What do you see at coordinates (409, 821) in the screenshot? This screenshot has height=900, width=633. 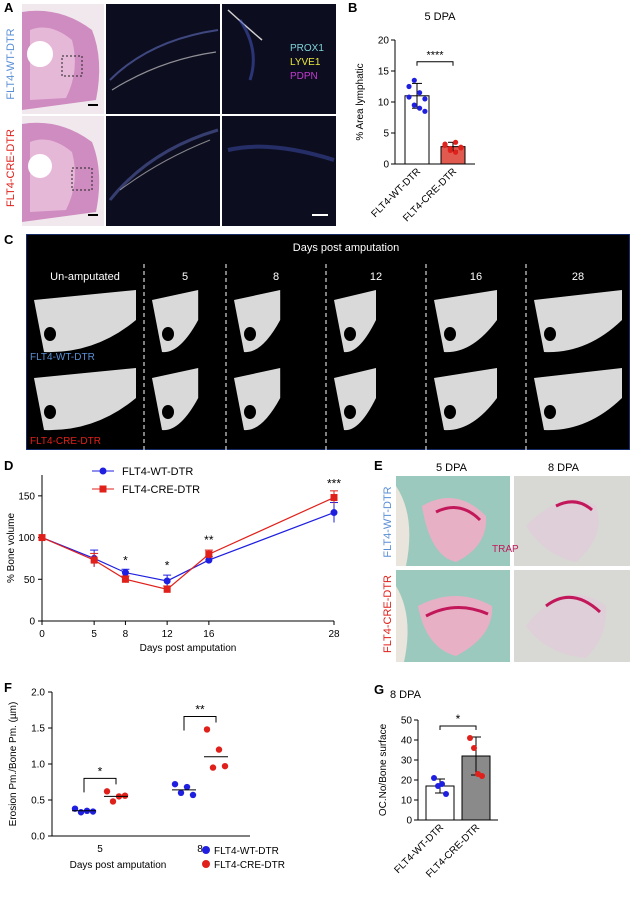 I see `chart-g-y-tick-label: 0` at bounding box center [409, 821].